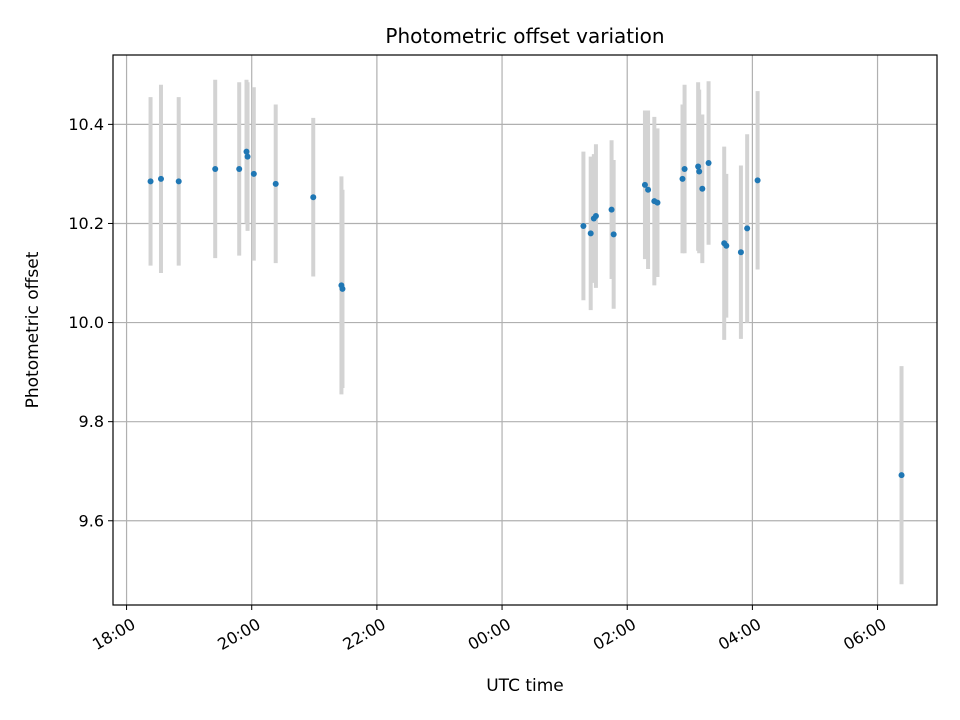  Describe the element at coordinates (33, 329) in the screenshot. I see `y-axis-title: Photometric offset` at that location.